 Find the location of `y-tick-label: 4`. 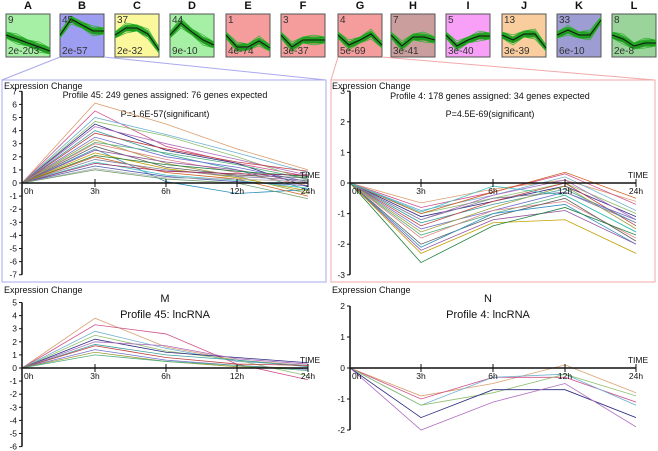

y-tick-label: 4 is located at coordinates (14, 316).